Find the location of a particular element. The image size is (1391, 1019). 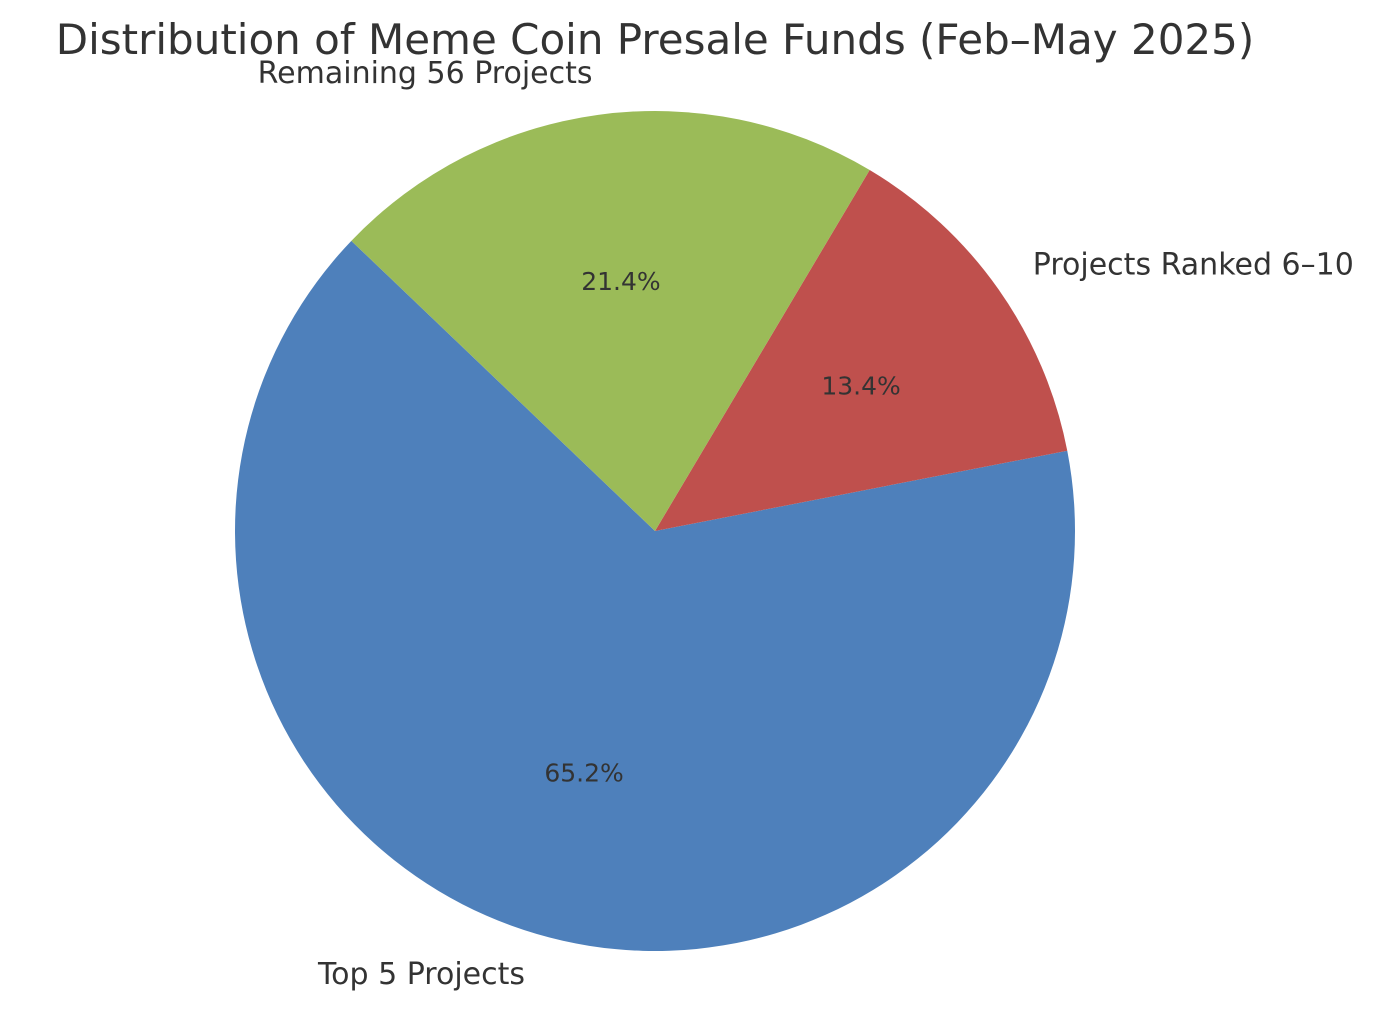

pie-category-label: Remaining 56 Projects is located at coordinates (425, 73).